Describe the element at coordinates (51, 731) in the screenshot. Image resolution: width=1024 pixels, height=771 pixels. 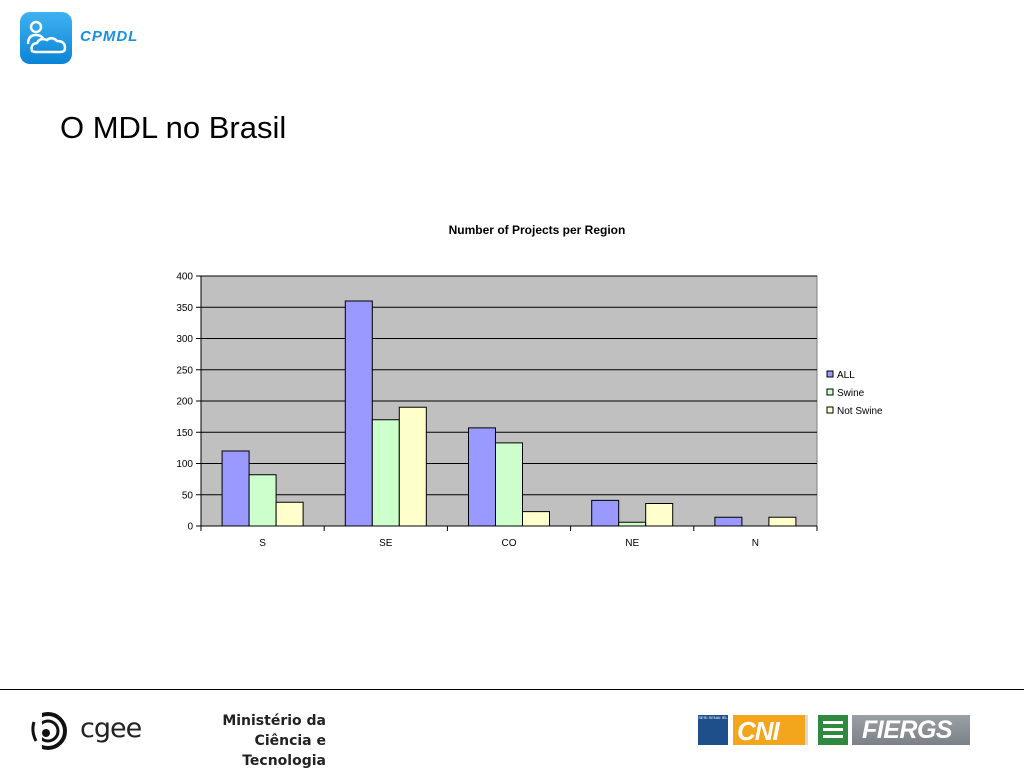
I see `cgee-logo-icon` at that location.